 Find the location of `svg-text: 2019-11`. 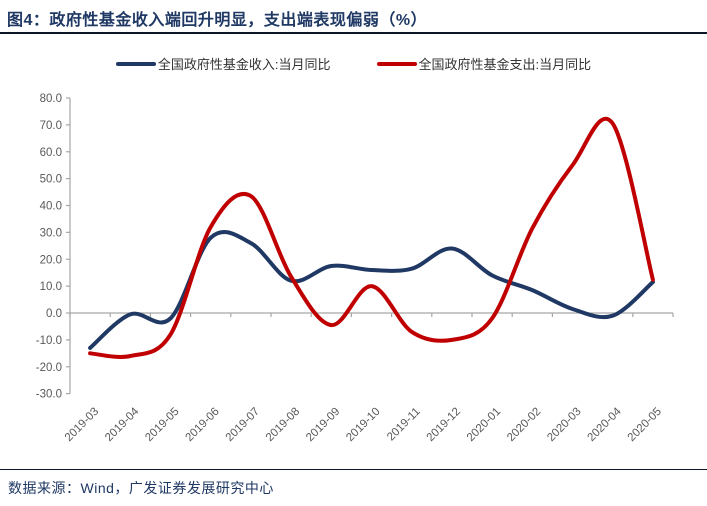

svg-text: 2019-11 is located at coordinates (404, 425).